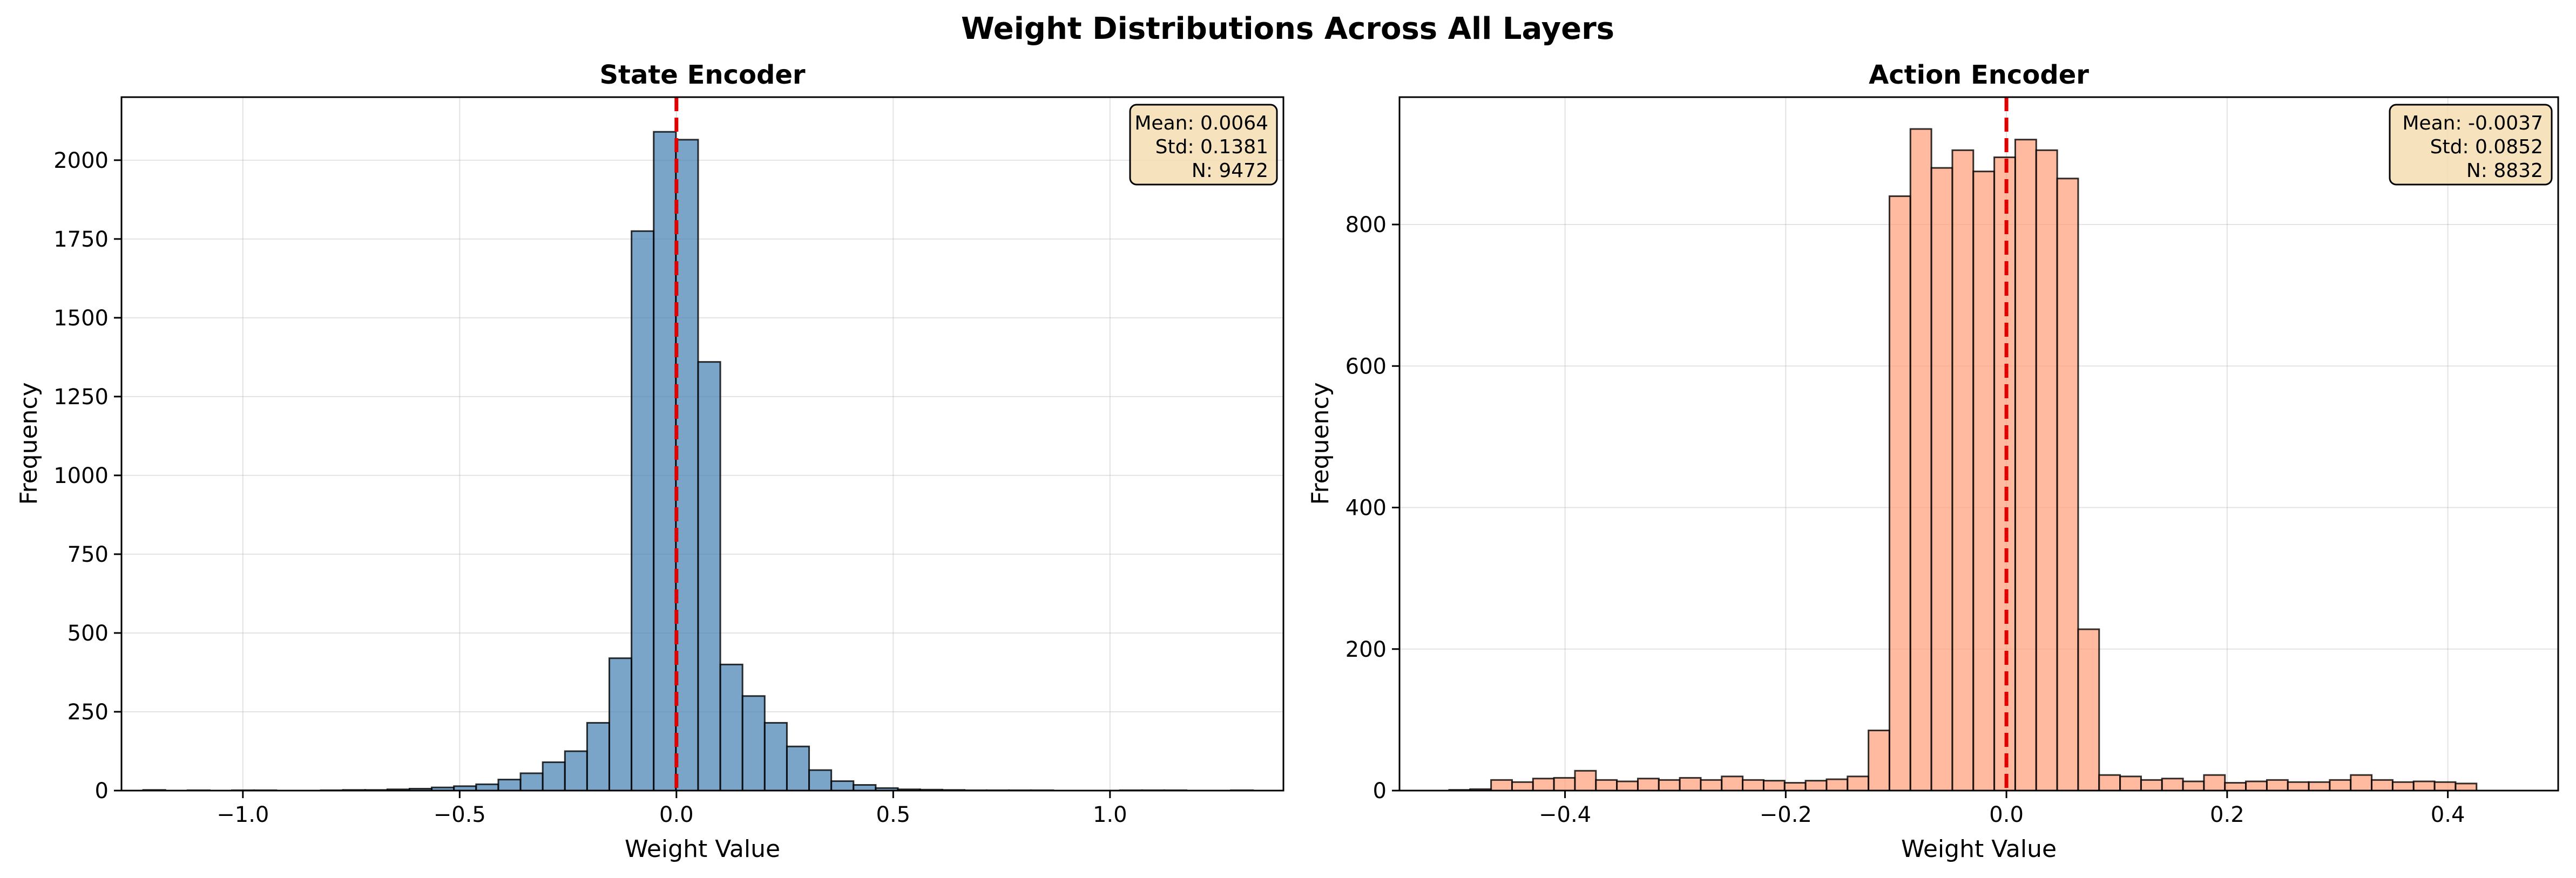  Describe the element at coordinates (702, 75) in the screenshot. I see `panel-title: State Encoder` at that location.